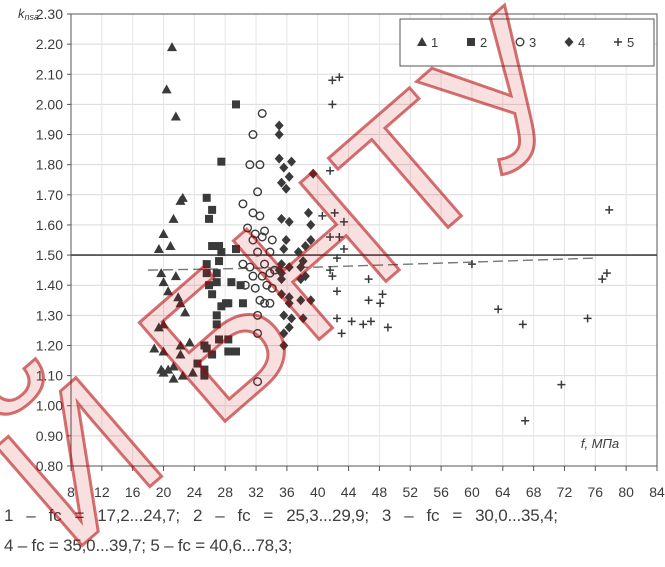 This screenshot has height=567, width=665. What do you see at coordinates (49, 436) in the screenshot?
I see `y-tick-label: 0.90` at bounding box center [49, 436].